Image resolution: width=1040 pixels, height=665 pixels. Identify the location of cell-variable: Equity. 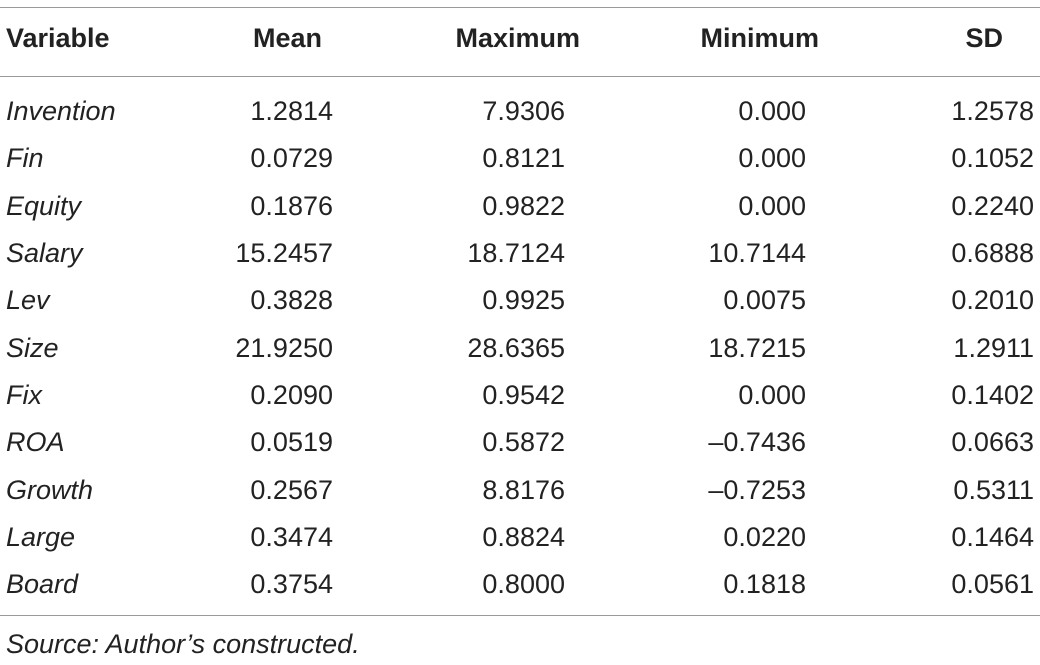
(44, 206).